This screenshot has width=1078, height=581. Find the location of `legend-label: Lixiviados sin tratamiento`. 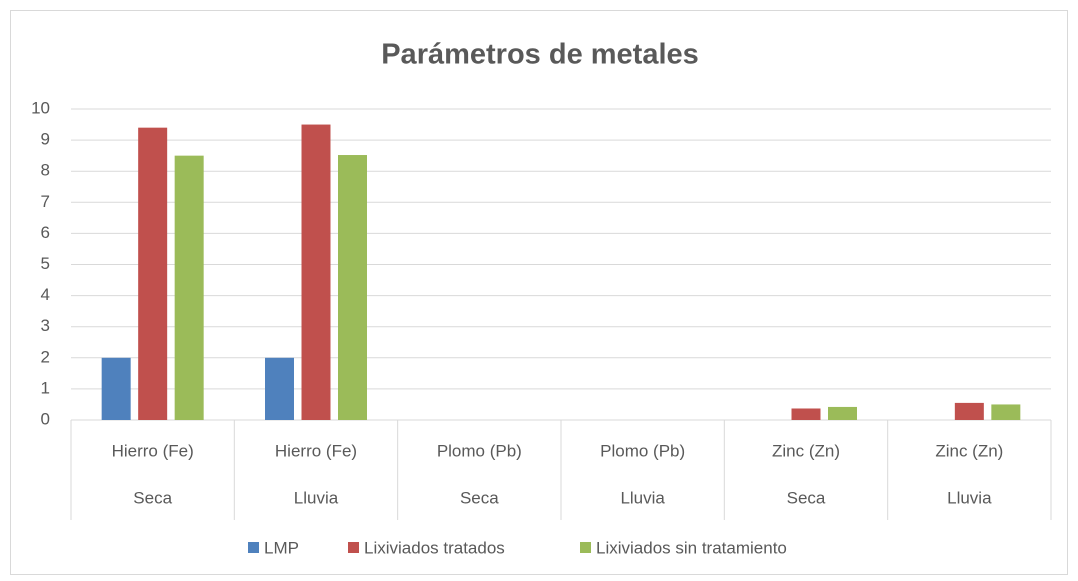

legend-label: Lixiviados sin tratamiento is located at coordinates (691, 547).